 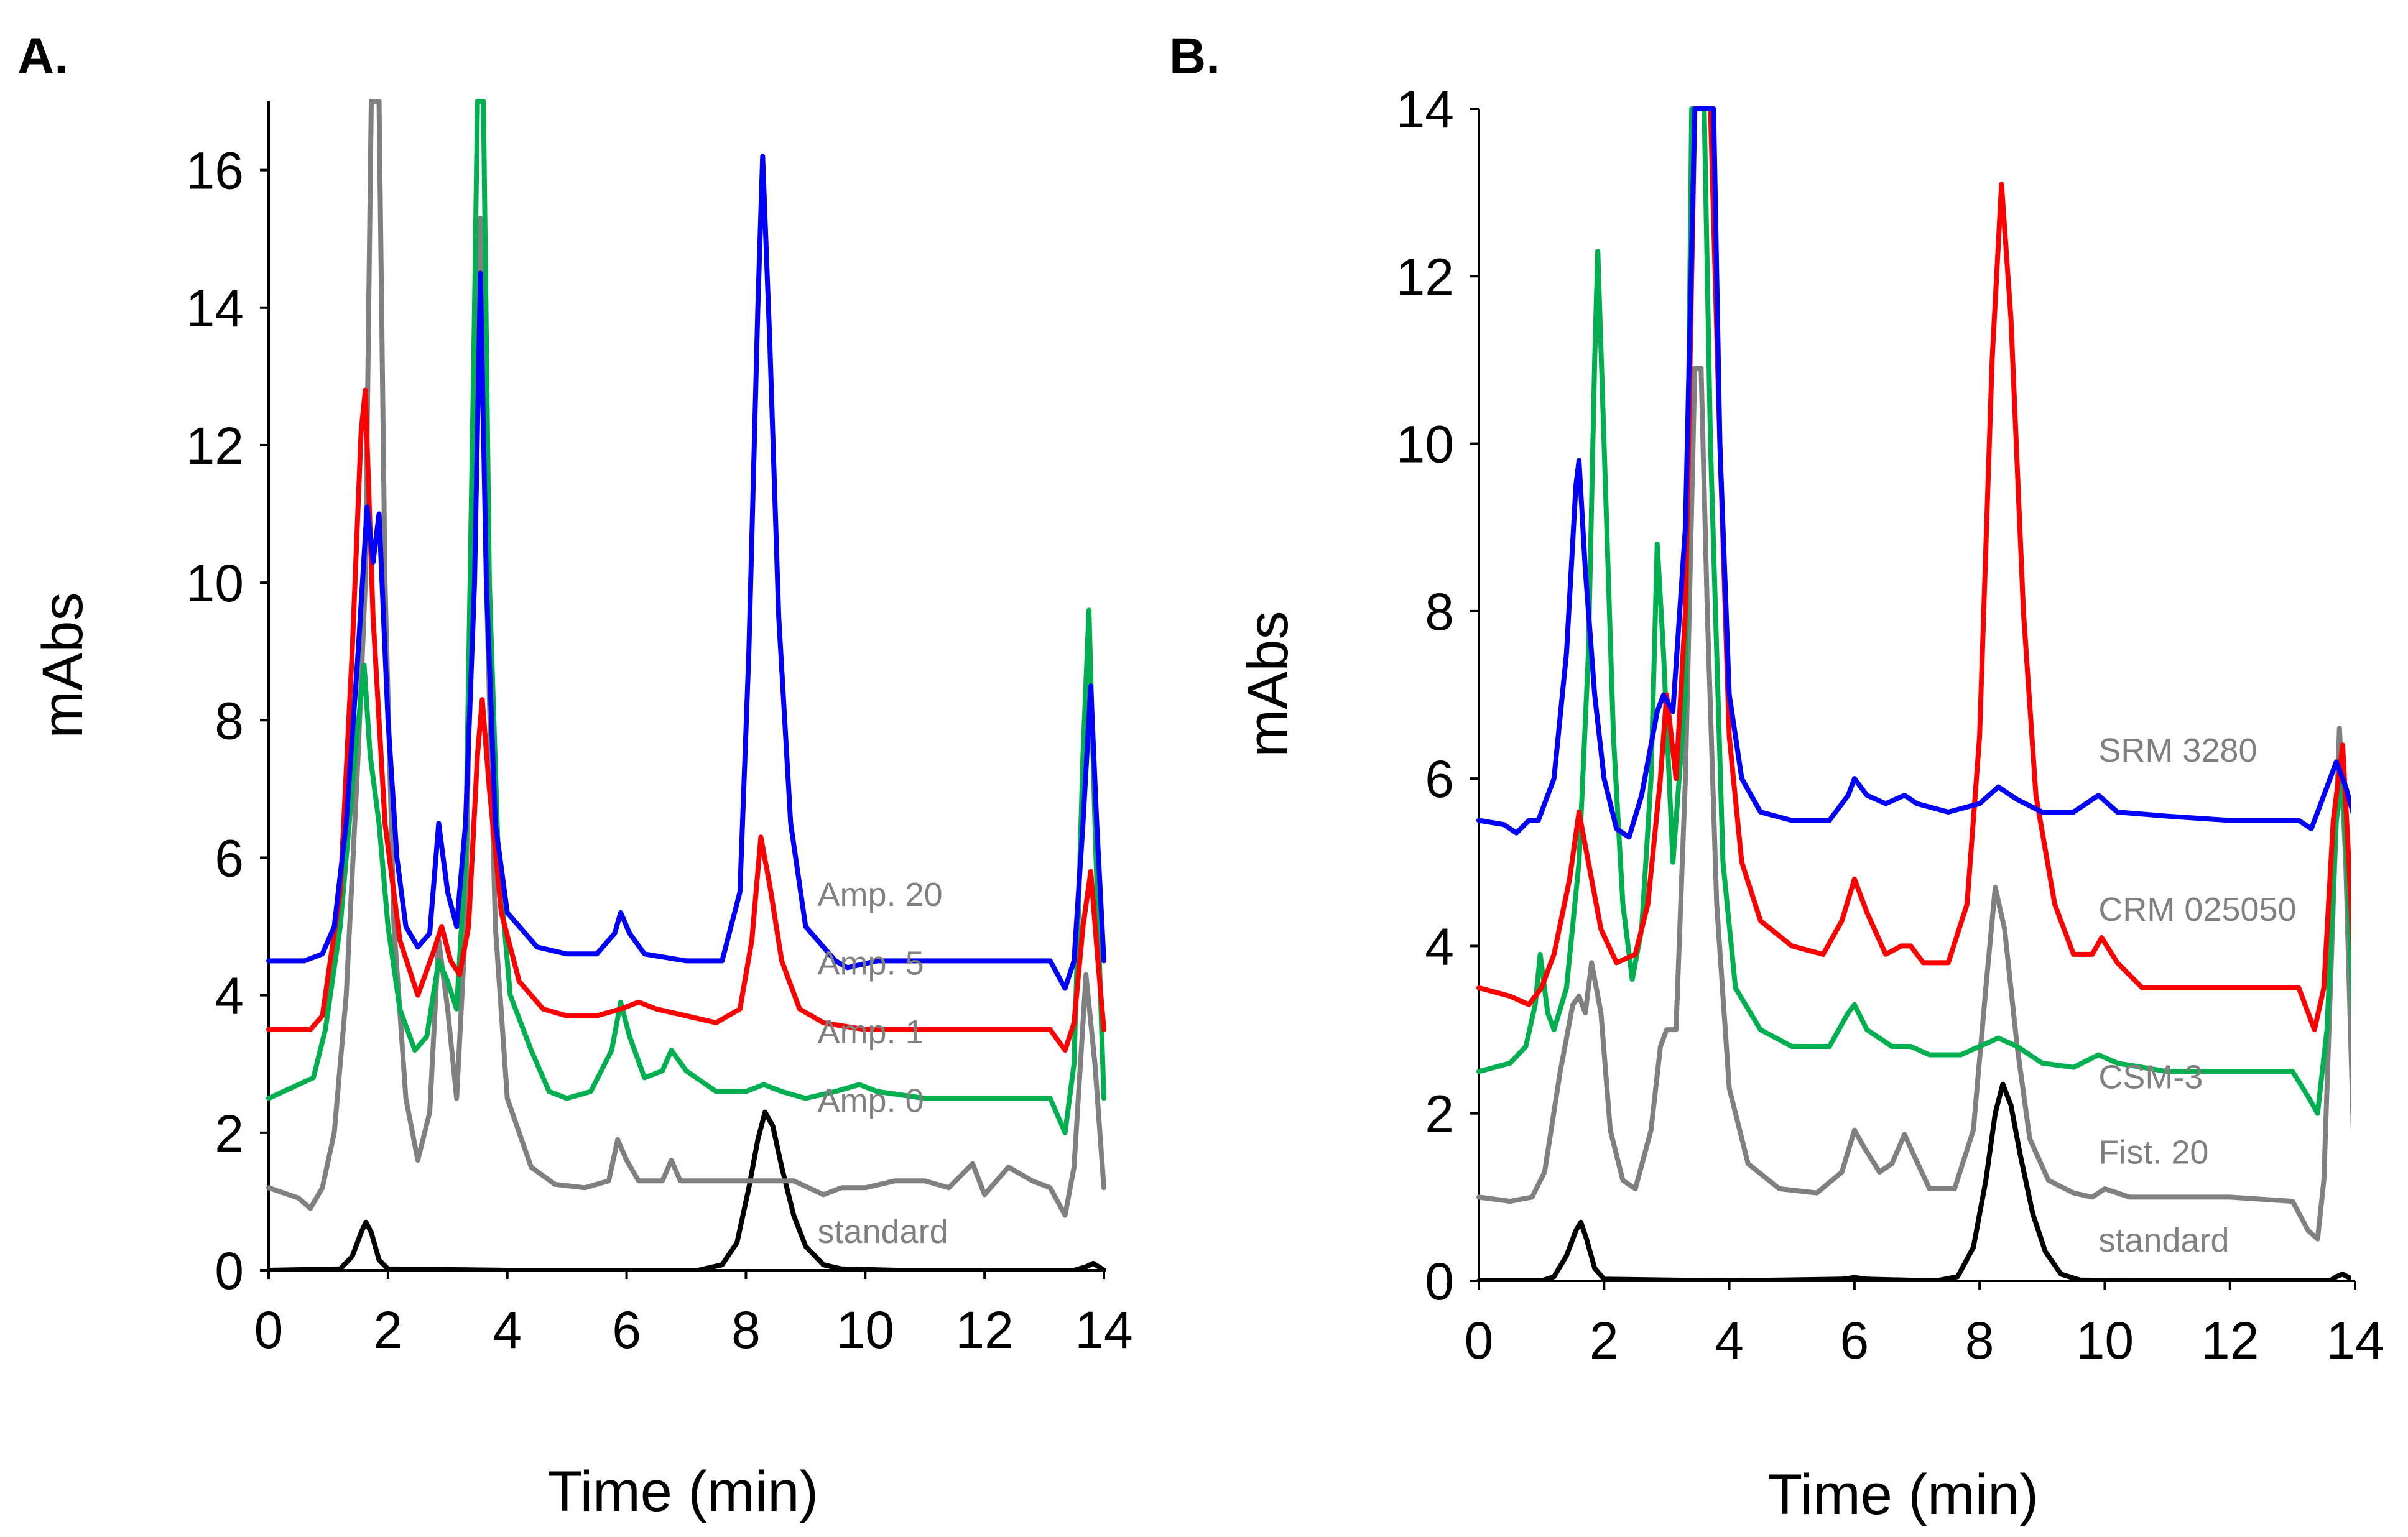 I want to click on trace-label: CRM 025050, so click(x=2197, y=910).